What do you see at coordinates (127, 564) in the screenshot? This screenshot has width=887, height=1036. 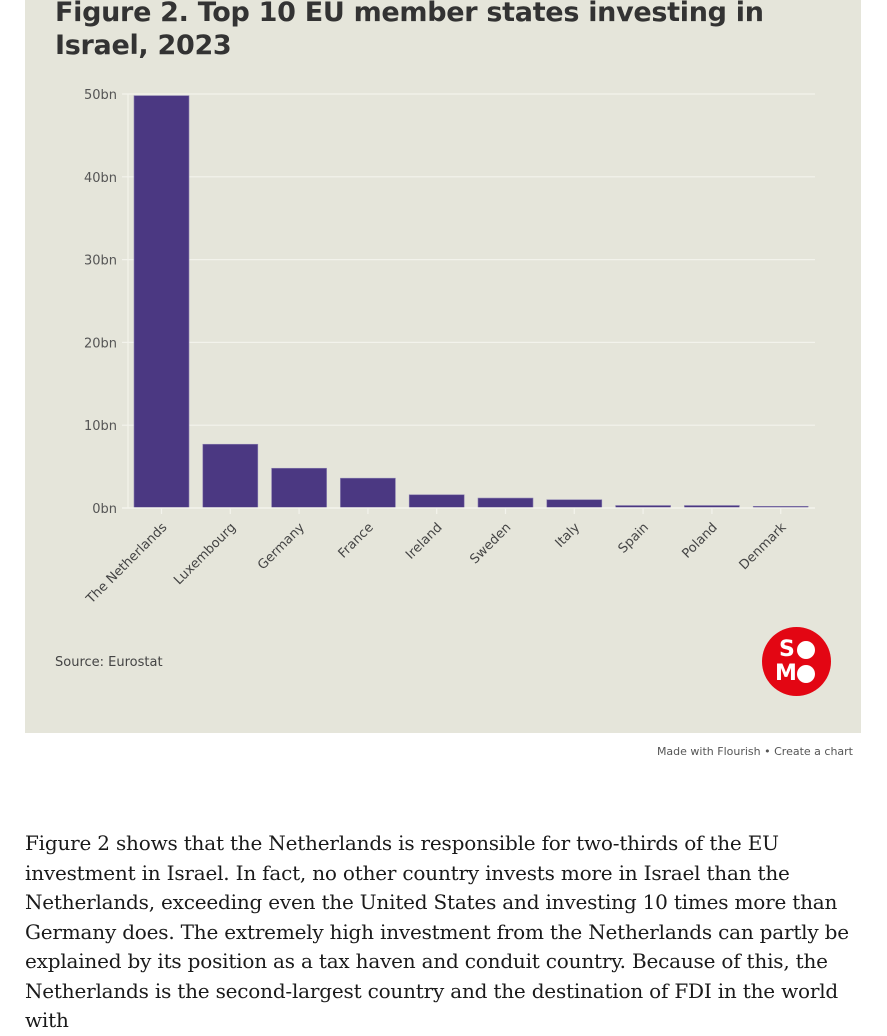 I see `x-tick-label: The Netherlands` at bounding box center [127, 564].